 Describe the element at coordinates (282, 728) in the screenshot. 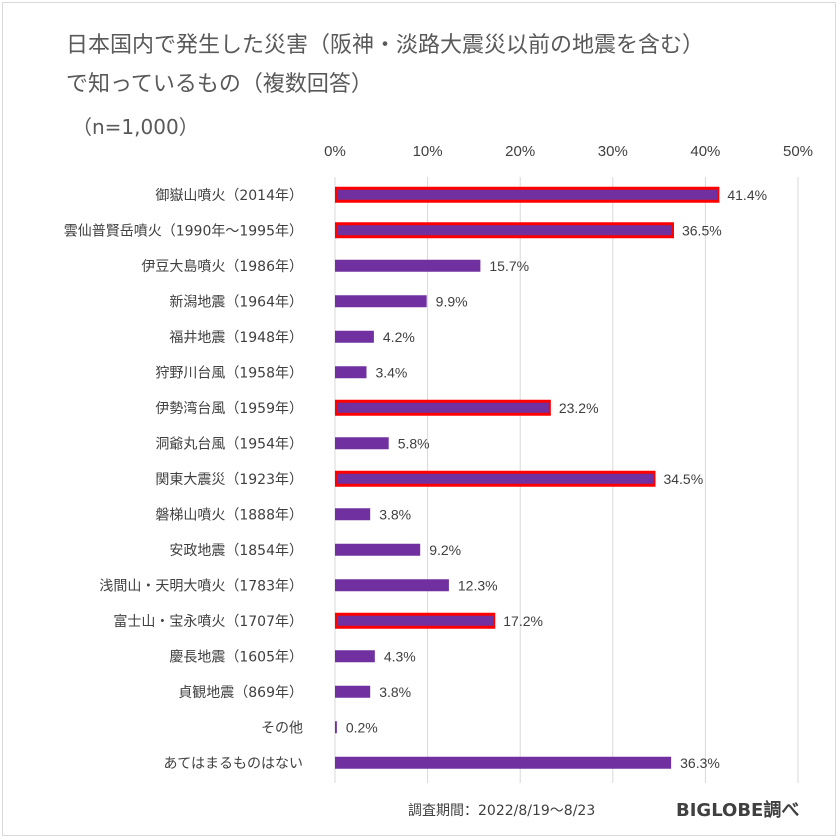

I see `category-label: その他` at that location.